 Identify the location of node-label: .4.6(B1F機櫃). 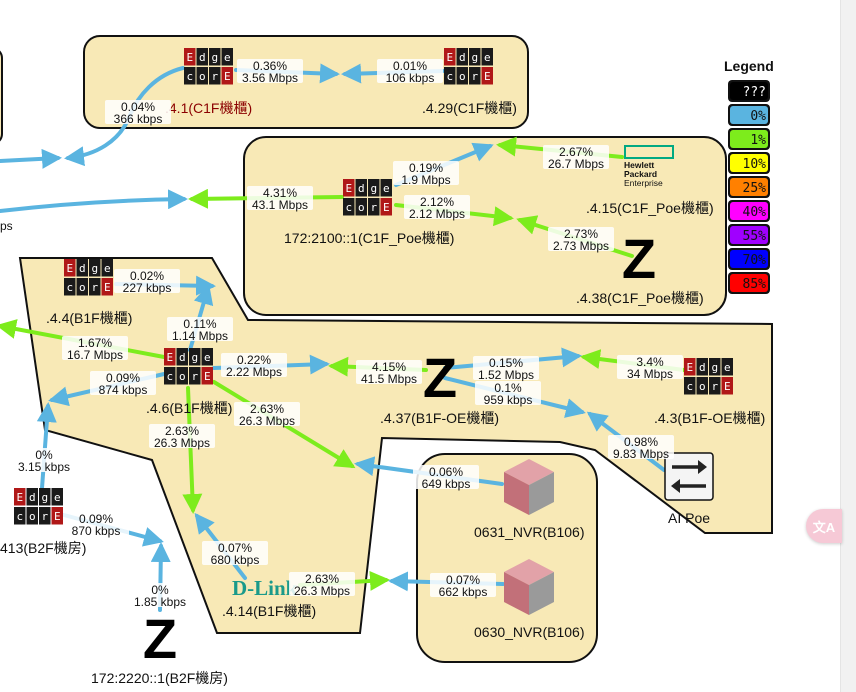
(189, 408).